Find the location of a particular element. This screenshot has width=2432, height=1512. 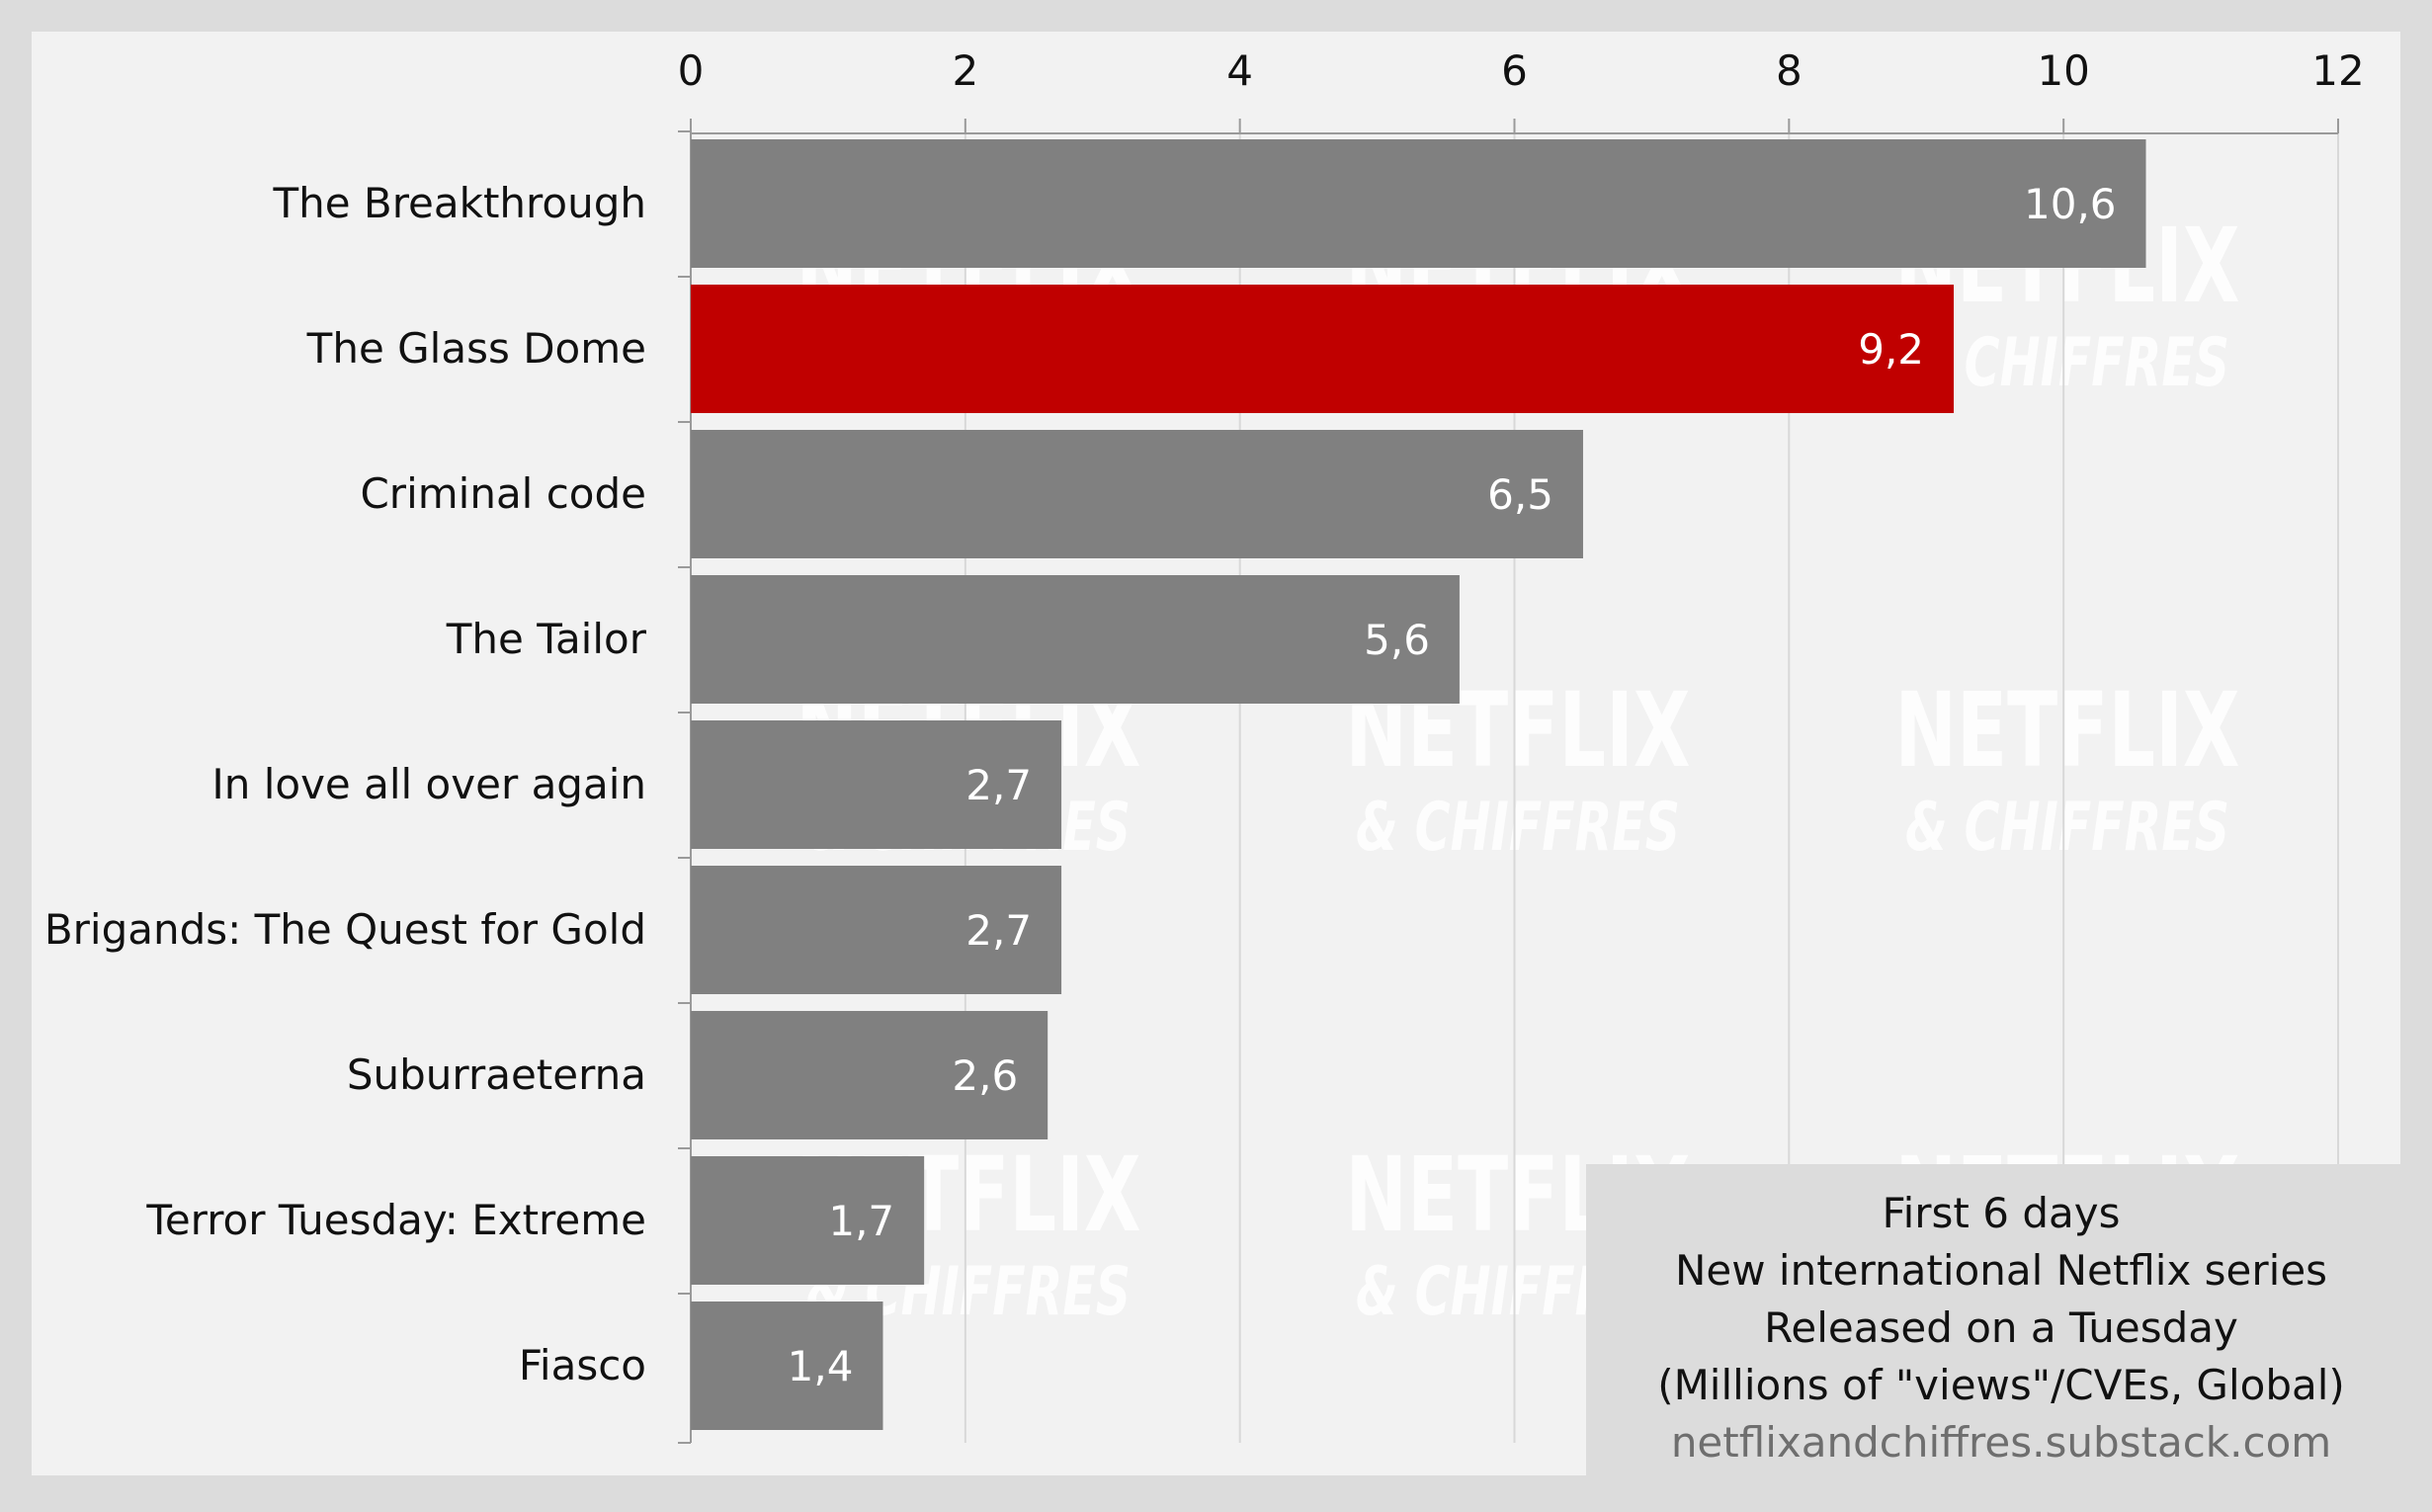

category-label: The Breakthrough is located at coordinates (459, 203).